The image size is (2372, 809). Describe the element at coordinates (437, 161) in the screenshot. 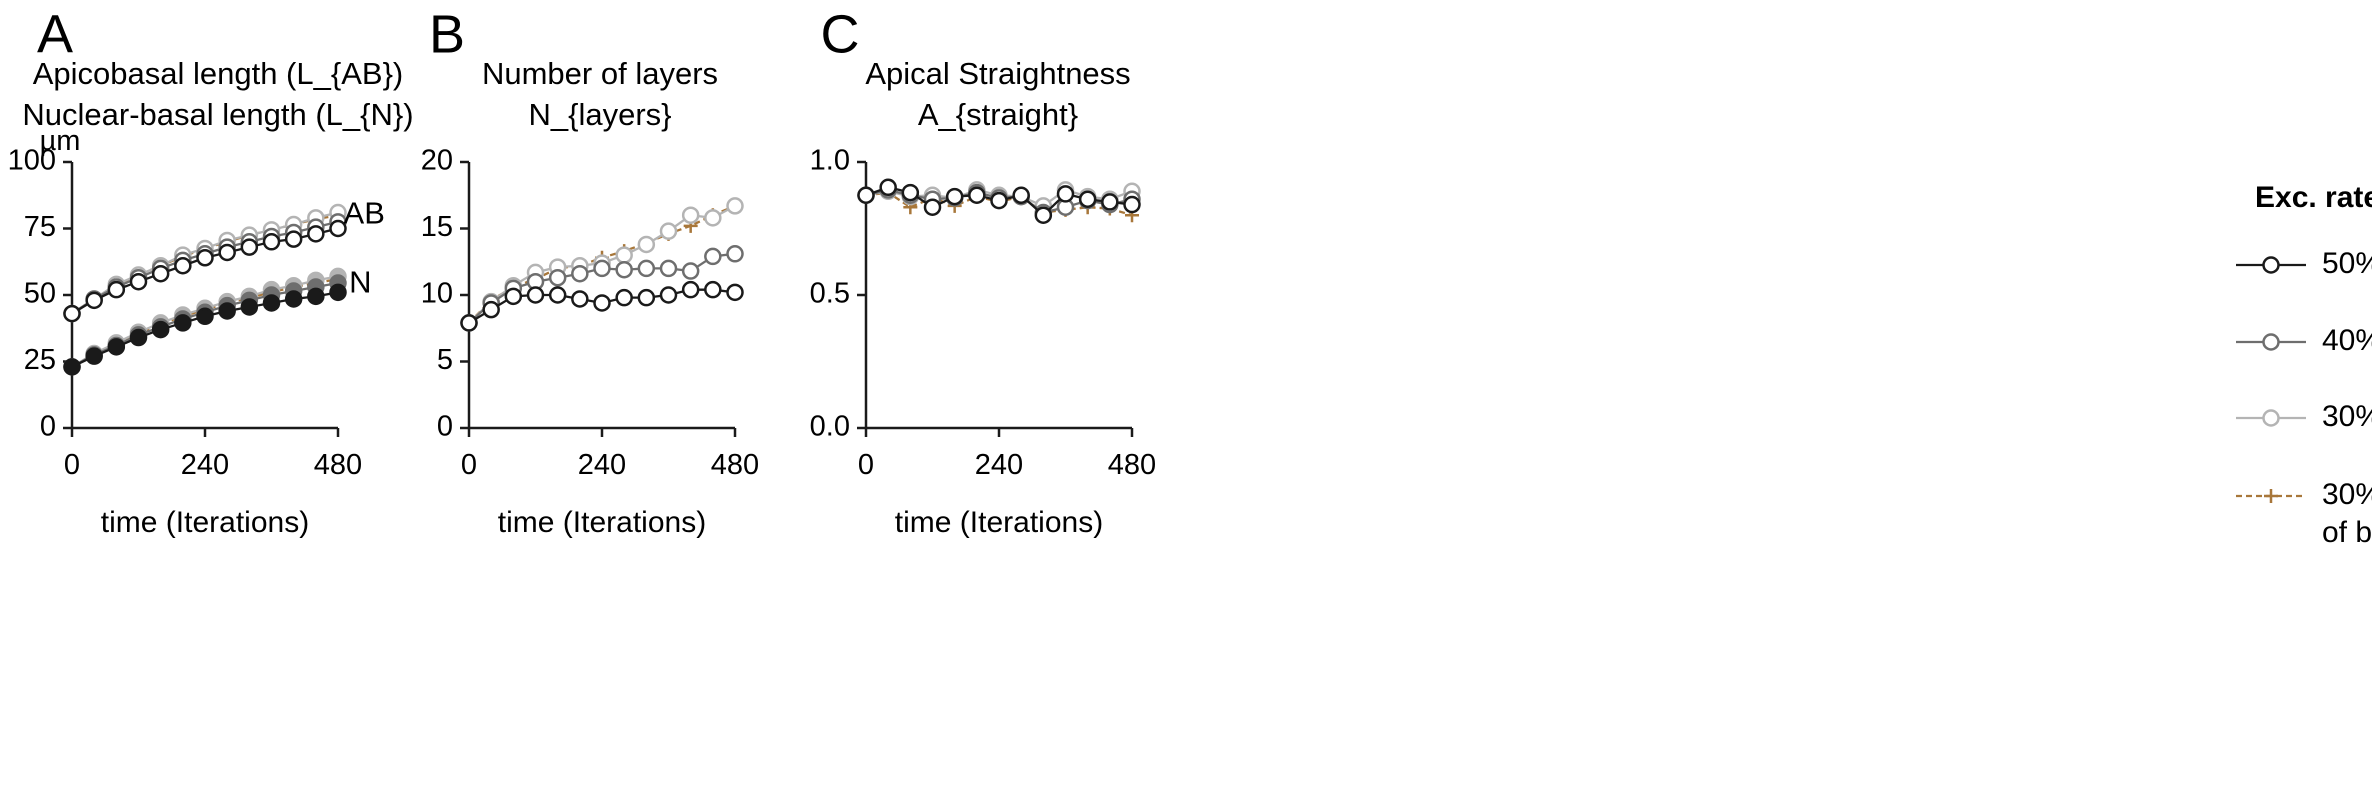

I see `y-tick-label: 20` at that location.